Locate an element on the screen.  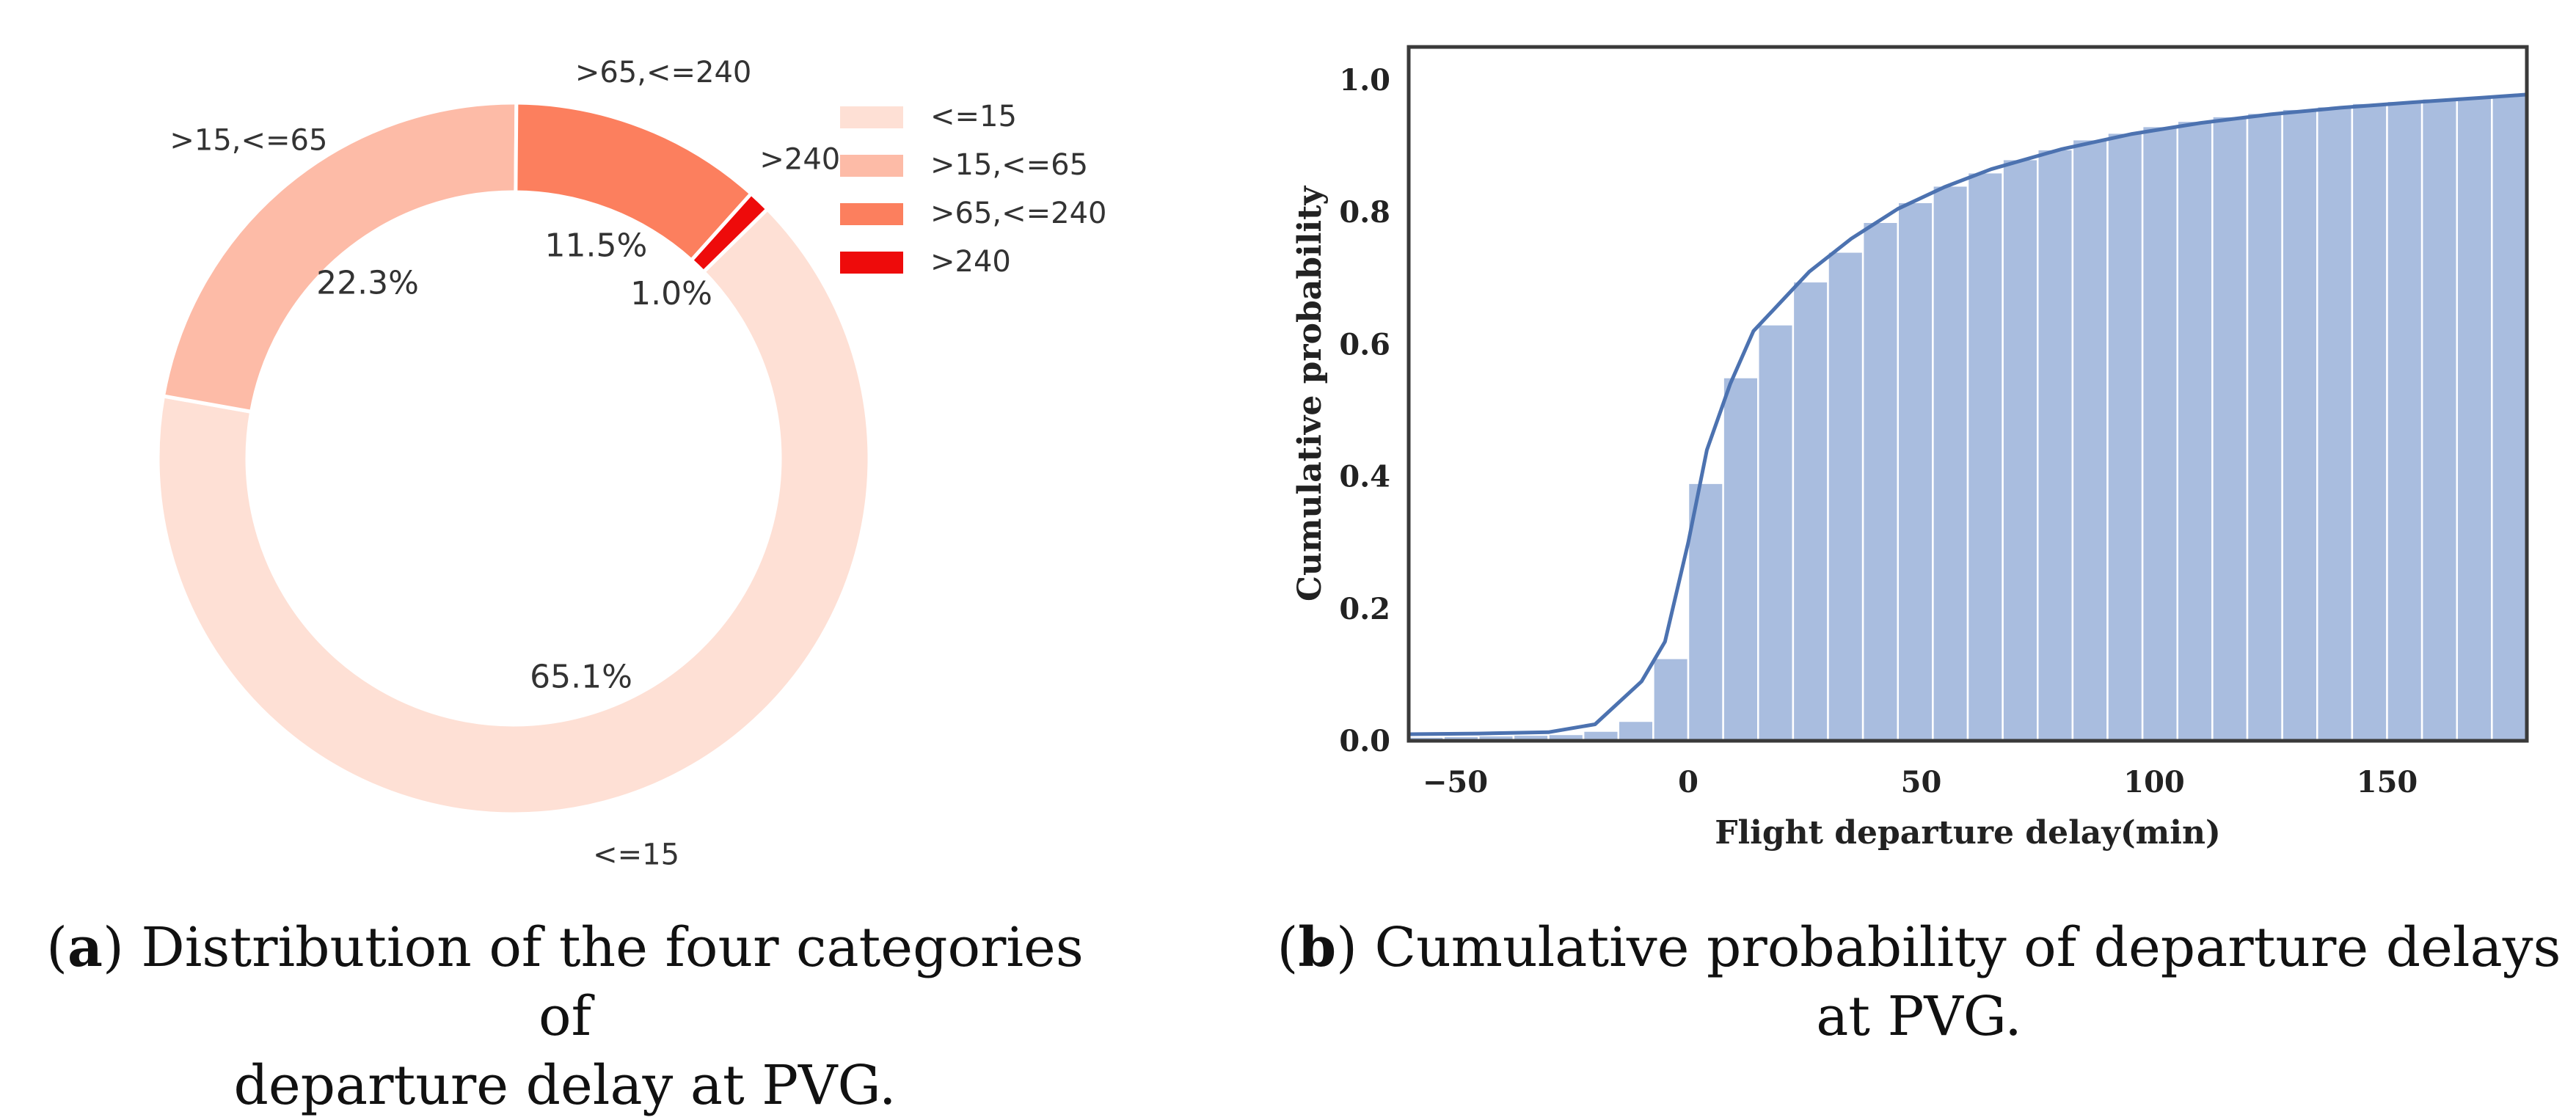
y-tick-label: 1.0 is located at coordinates (1364, 80).